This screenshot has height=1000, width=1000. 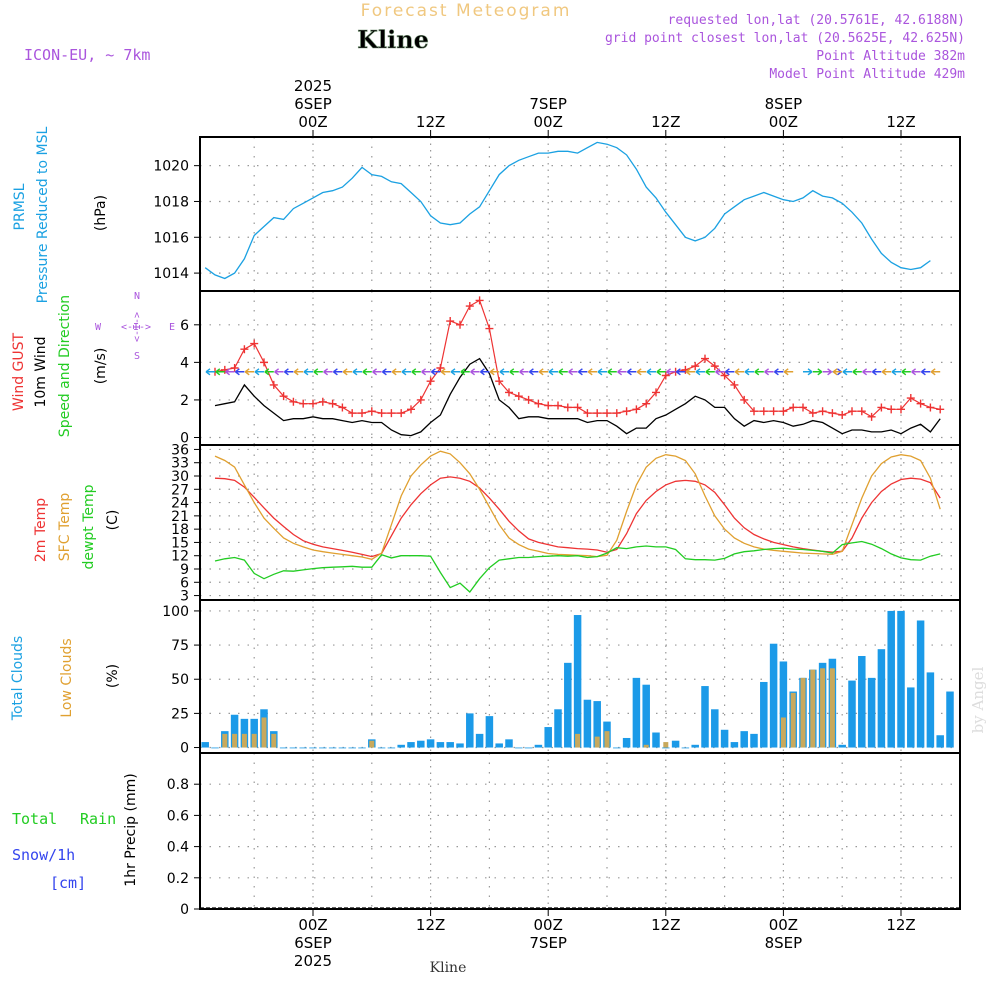 I want to click on bottom-time-label: 8SEP, so click(x=784, y=943).